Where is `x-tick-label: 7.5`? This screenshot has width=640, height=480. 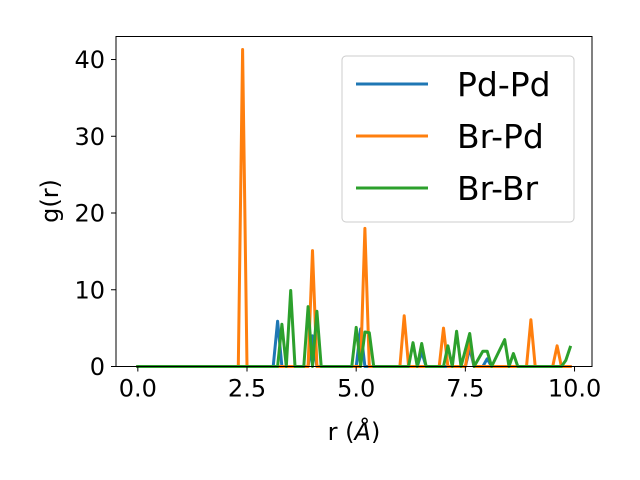
x-tick-label: 7.5 is located at coordinates (465, 389).